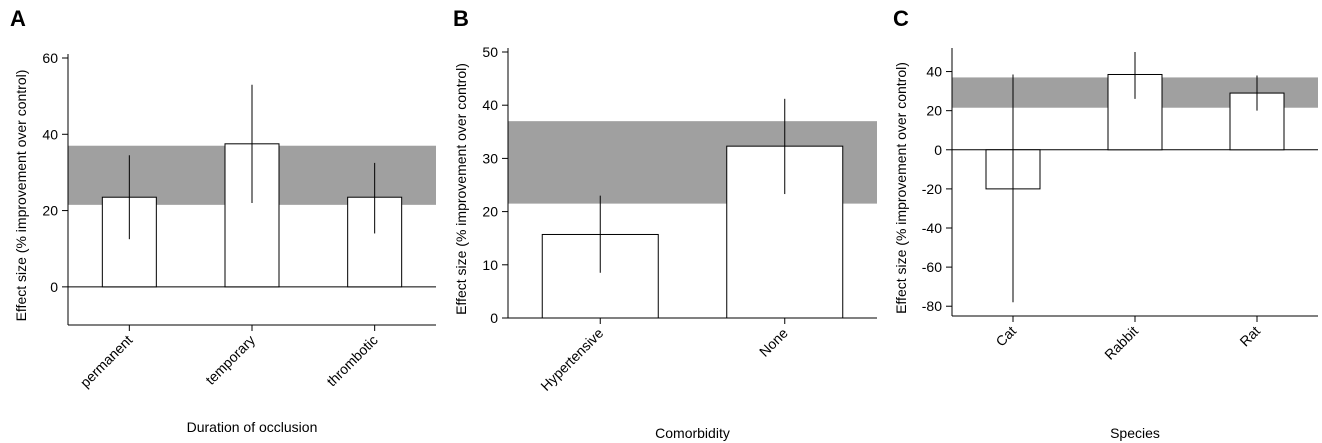  Describe the element at coordinates (1121, 343) in the screenshot. I see `category-label: Rabbit` at that location.